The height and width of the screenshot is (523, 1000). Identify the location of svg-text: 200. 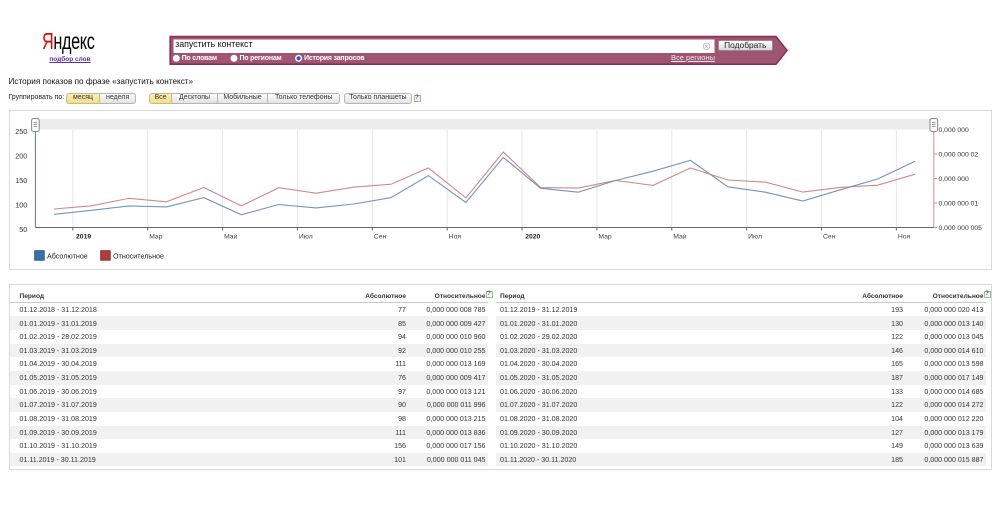
(21, 155).